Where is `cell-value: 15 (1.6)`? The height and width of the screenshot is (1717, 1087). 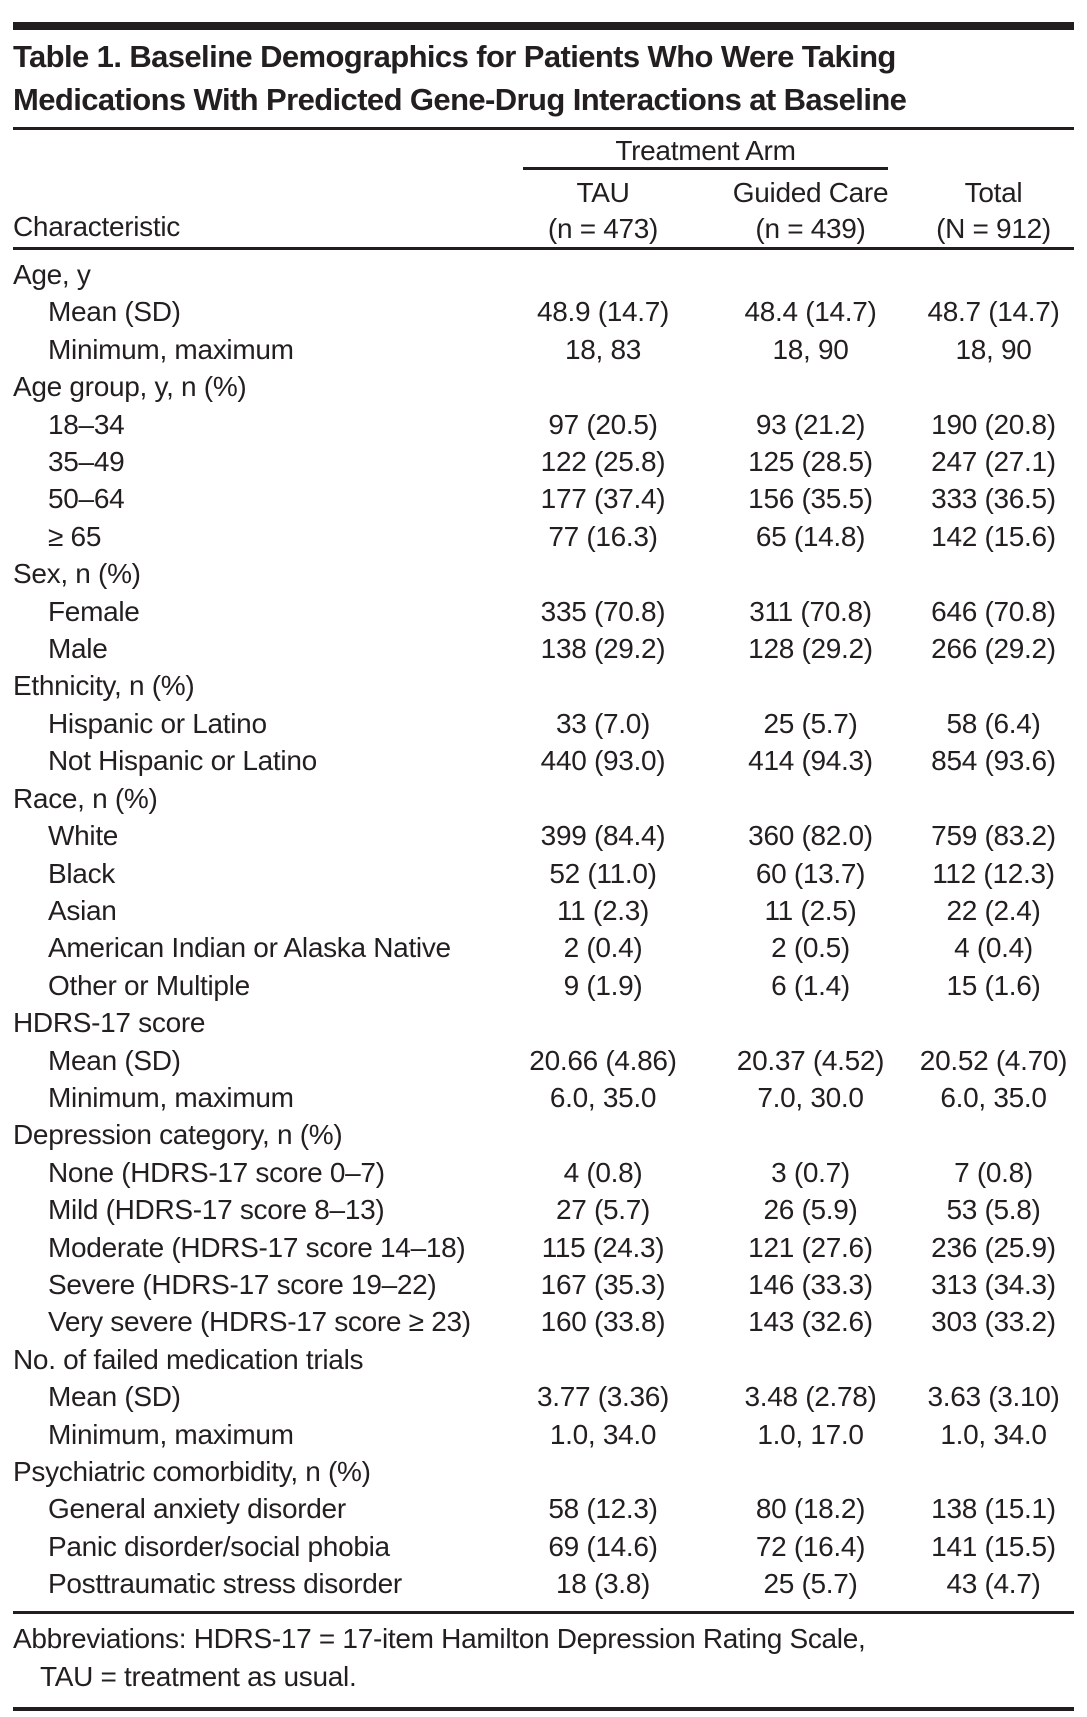 cell-value: 15 (1.6) is located at coordinates (993, 985).